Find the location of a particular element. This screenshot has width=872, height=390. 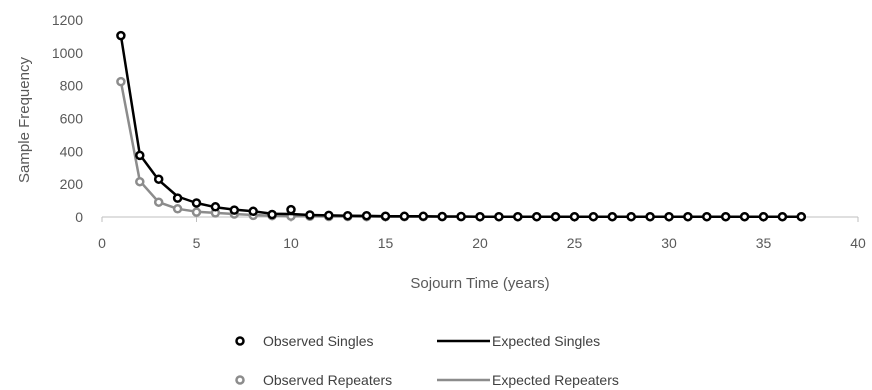

x-tick-label: 30 is located at coordinates (669, 243).